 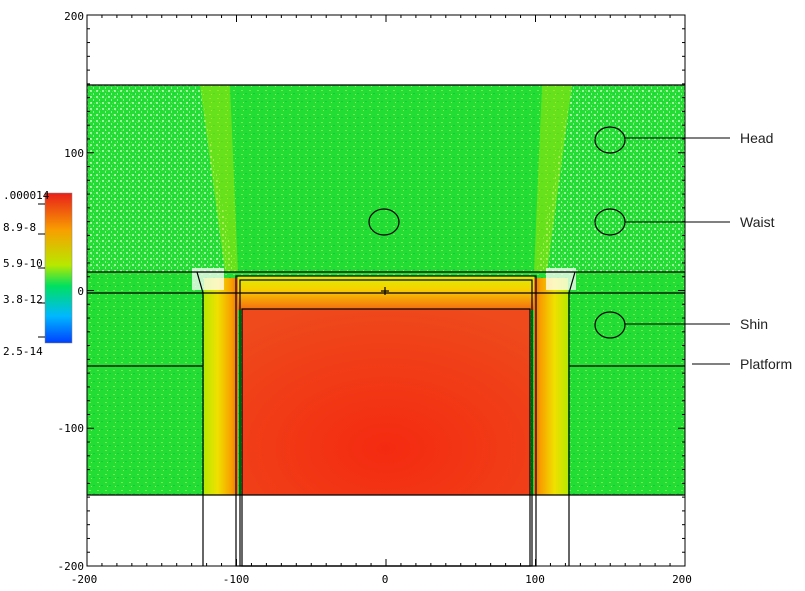 What do you see at coordinates (756, 138) in the screenshot?
I see `label-head: Head` at bounding box center [756, 138].